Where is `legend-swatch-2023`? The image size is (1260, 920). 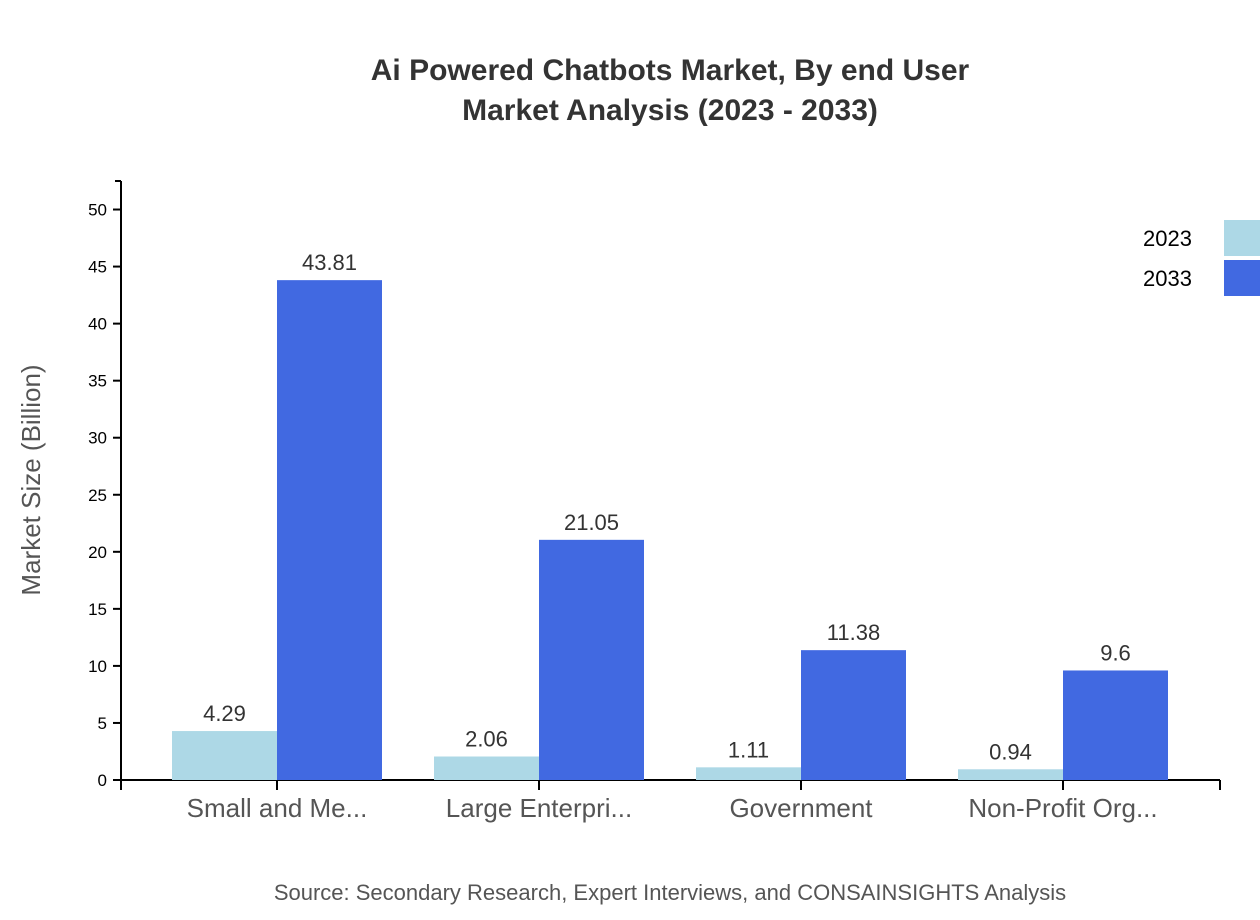 legend-swatch-2023 is located at coordinates (1242, 238).